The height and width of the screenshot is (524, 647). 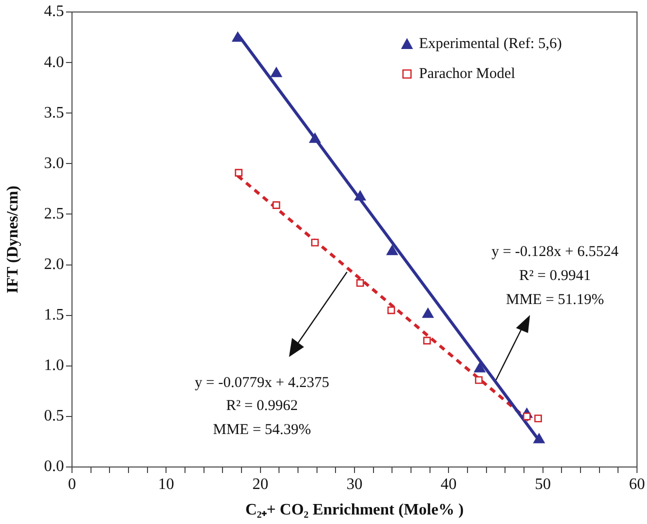 What do you see at coordinates (354, 510) in the screenshot?
I see `x-axis-title: C₂₊+ CO₂ Enrichment (Mole% )` at bounding box center [354, 510].